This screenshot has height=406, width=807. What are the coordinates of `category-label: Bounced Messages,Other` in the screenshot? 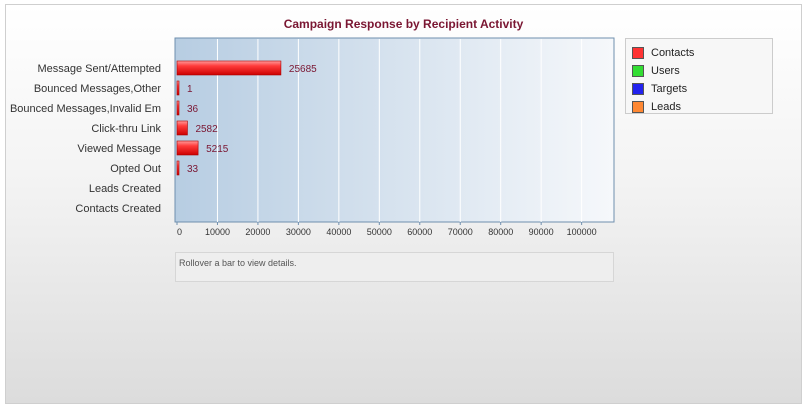 It's located at (98, 89).